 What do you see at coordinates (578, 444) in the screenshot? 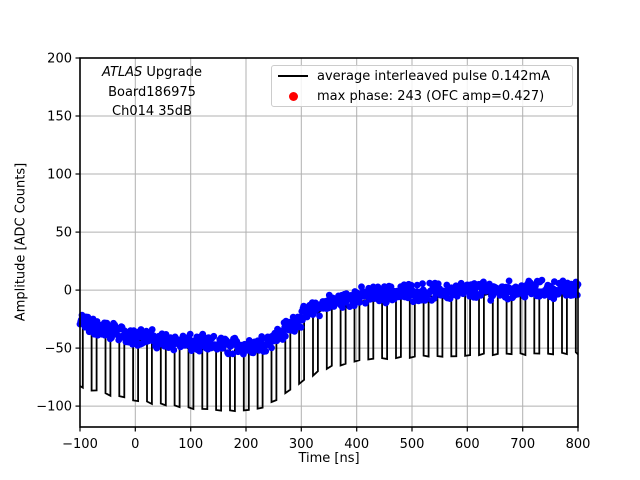
I see `x-tick-label: 800` at bounding box center [578, 444].